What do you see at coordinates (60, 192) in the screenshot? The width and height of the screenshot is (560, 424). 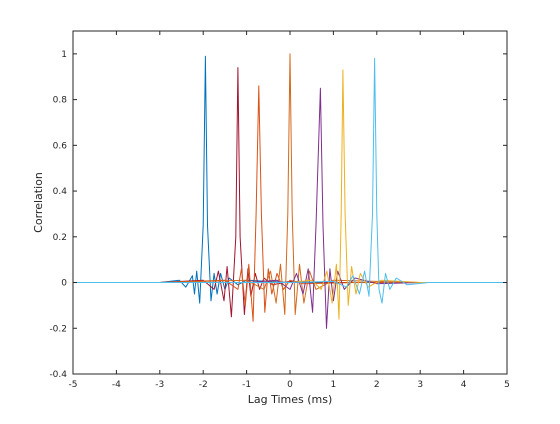 I see `y-tick-label: 0.4` at bounding box center [60, 192].